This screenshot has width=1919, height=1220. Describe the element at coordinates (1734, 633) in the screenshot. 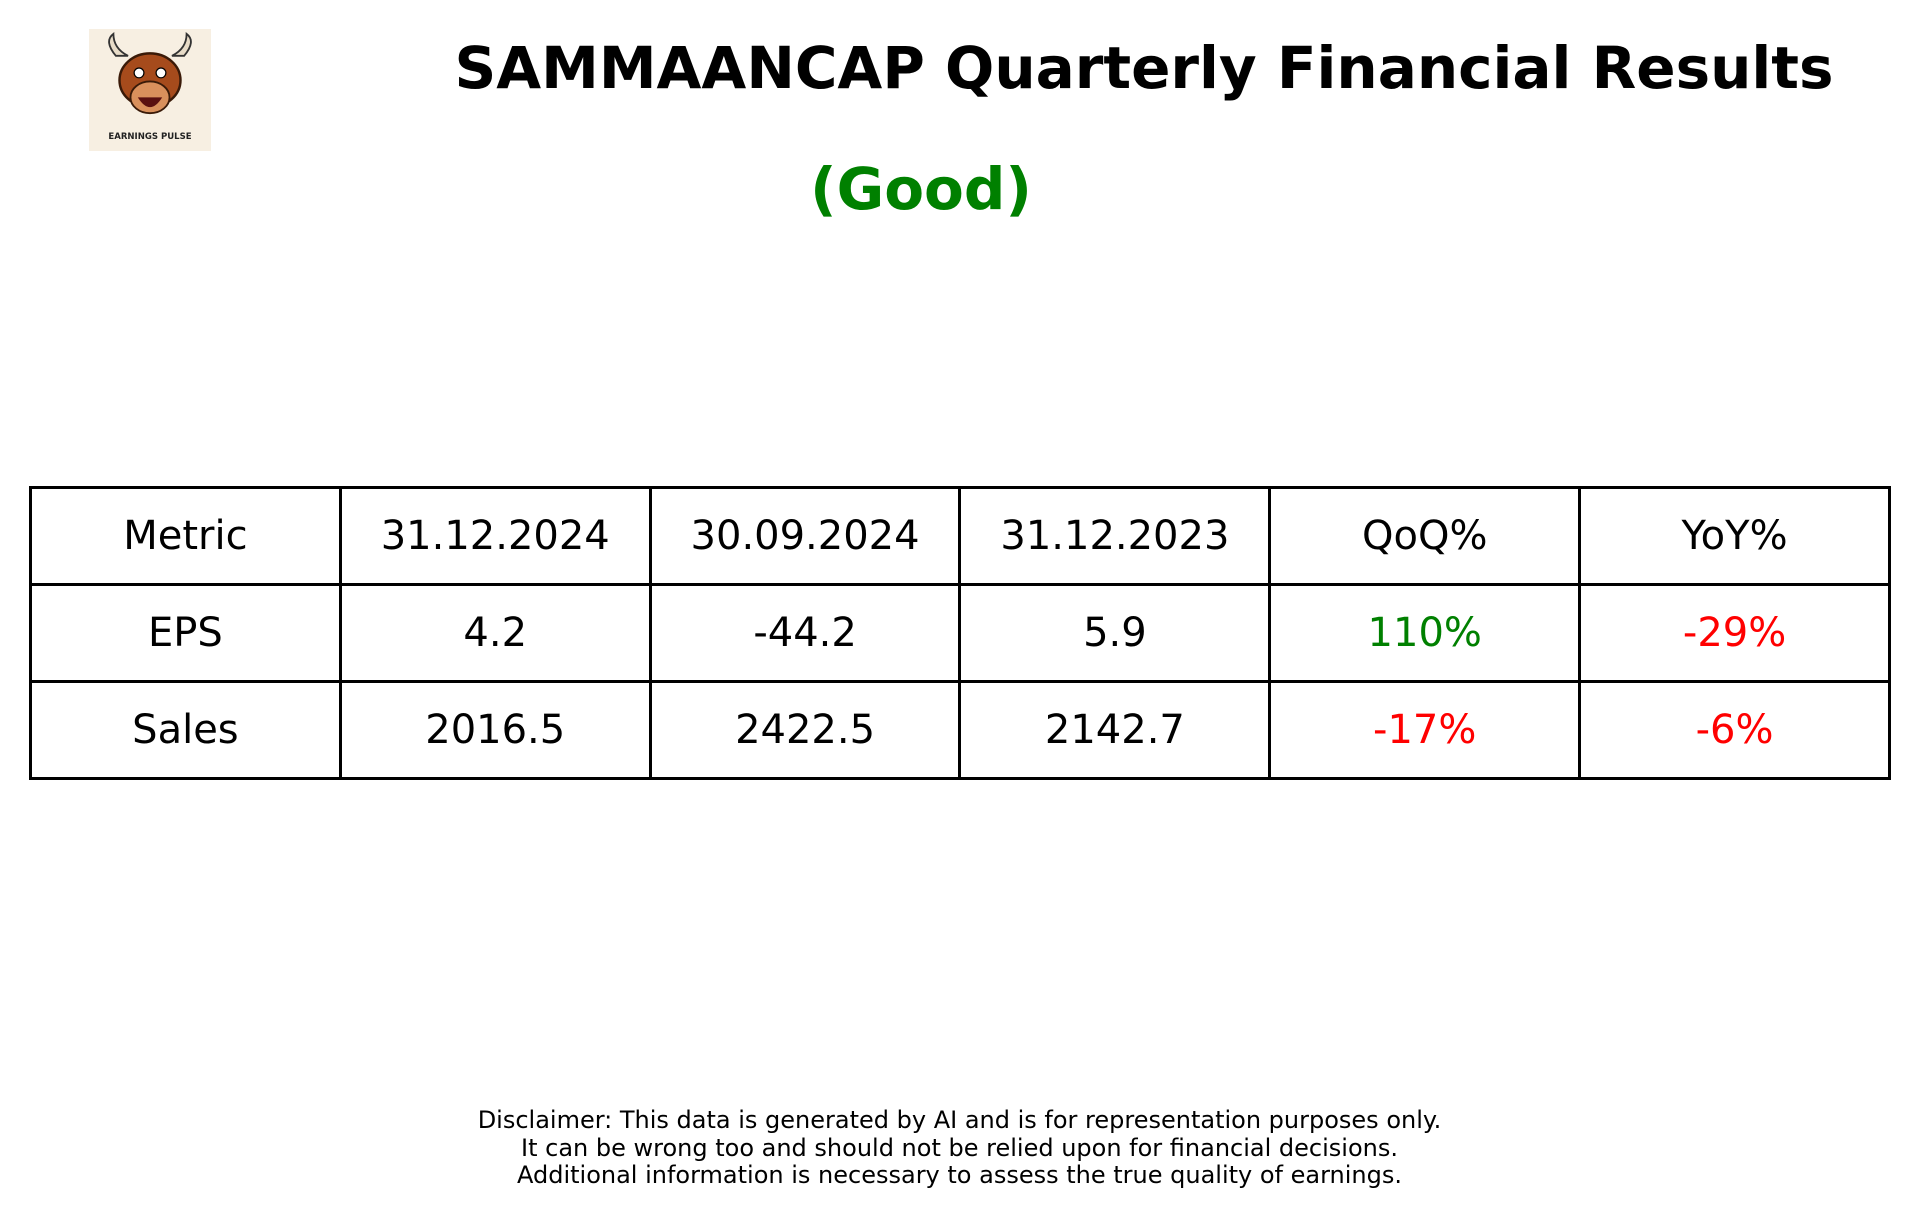

I see `cell: -29%` at that location.